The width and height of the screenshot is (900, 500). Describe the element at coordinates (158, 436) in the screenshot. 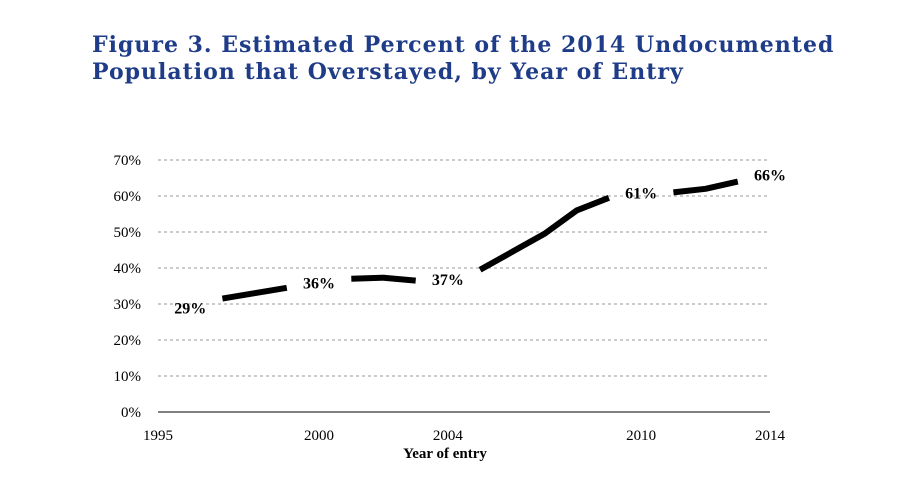

I see `x-tick-label: 1995` at that location.